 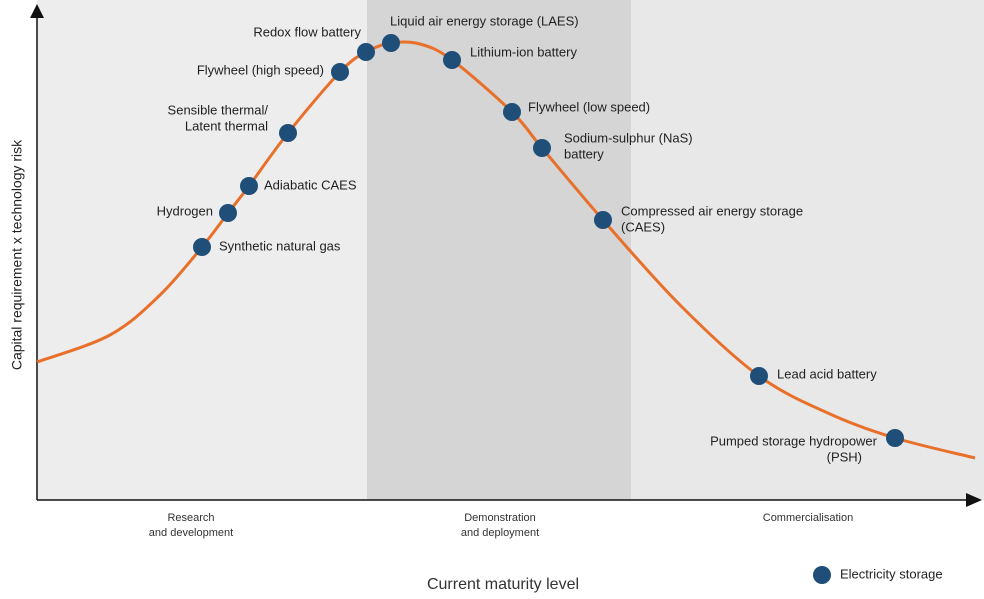 I want to click on y-axis-label: Capital requirement x technology risk, so click(x=17, y=254).